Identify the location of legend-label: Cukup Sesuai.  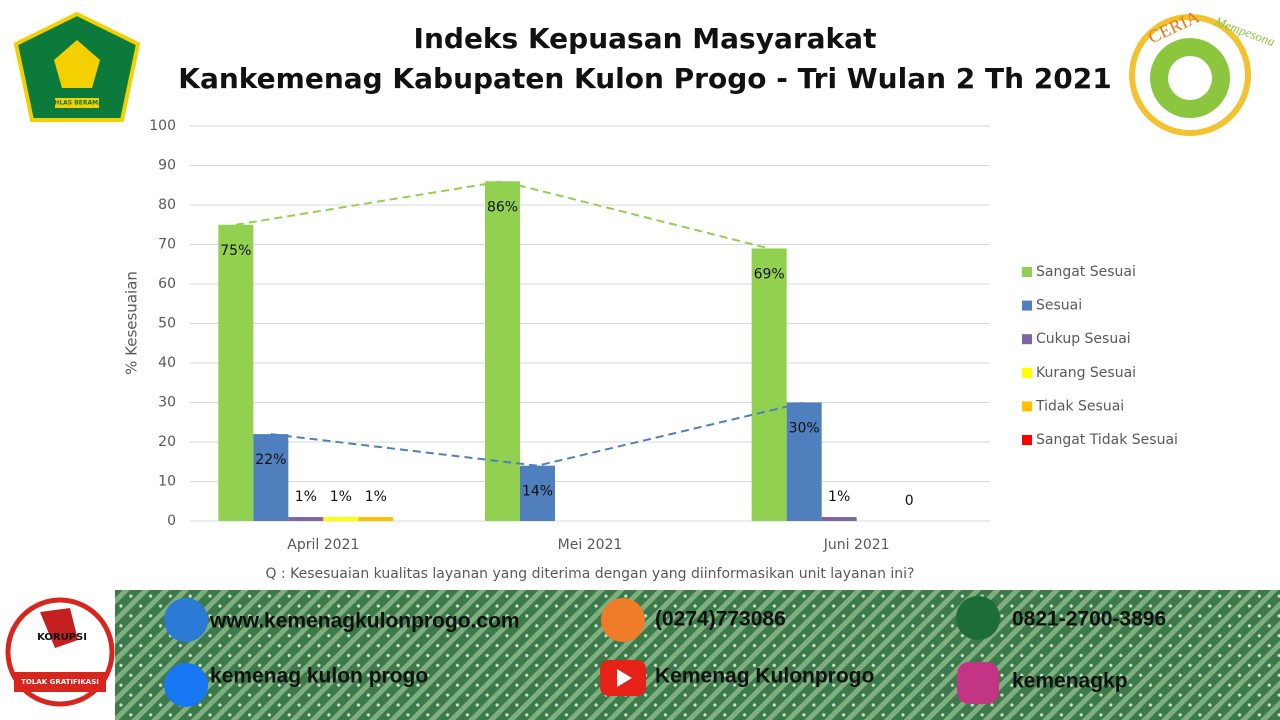
(1083, 339).